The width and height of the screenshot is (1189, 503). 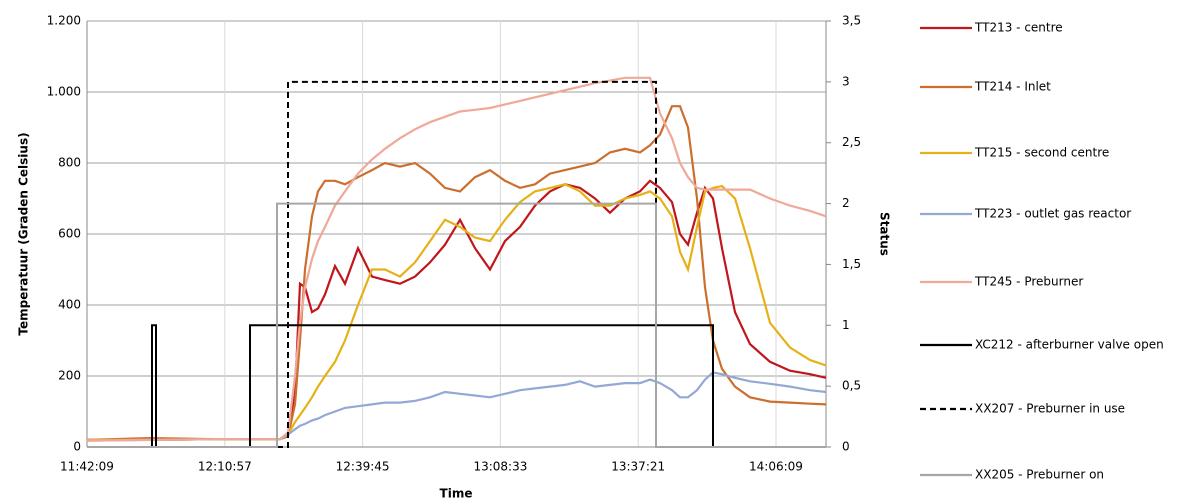 I want to click on y2-tick-label: 2, so click(x=846, y=203).